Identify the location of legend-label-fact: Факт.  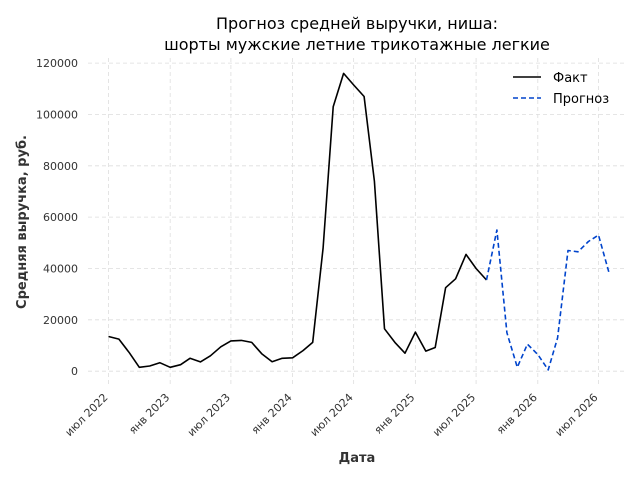
(570, 78).